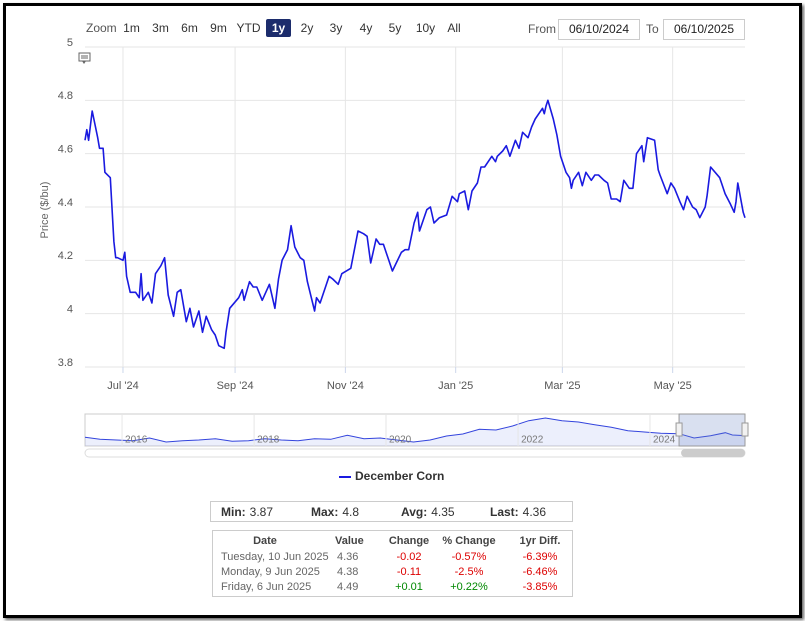 This screenshot has width=805, height=621. I want to click on zoom-button: 3m, so click(160, 28).